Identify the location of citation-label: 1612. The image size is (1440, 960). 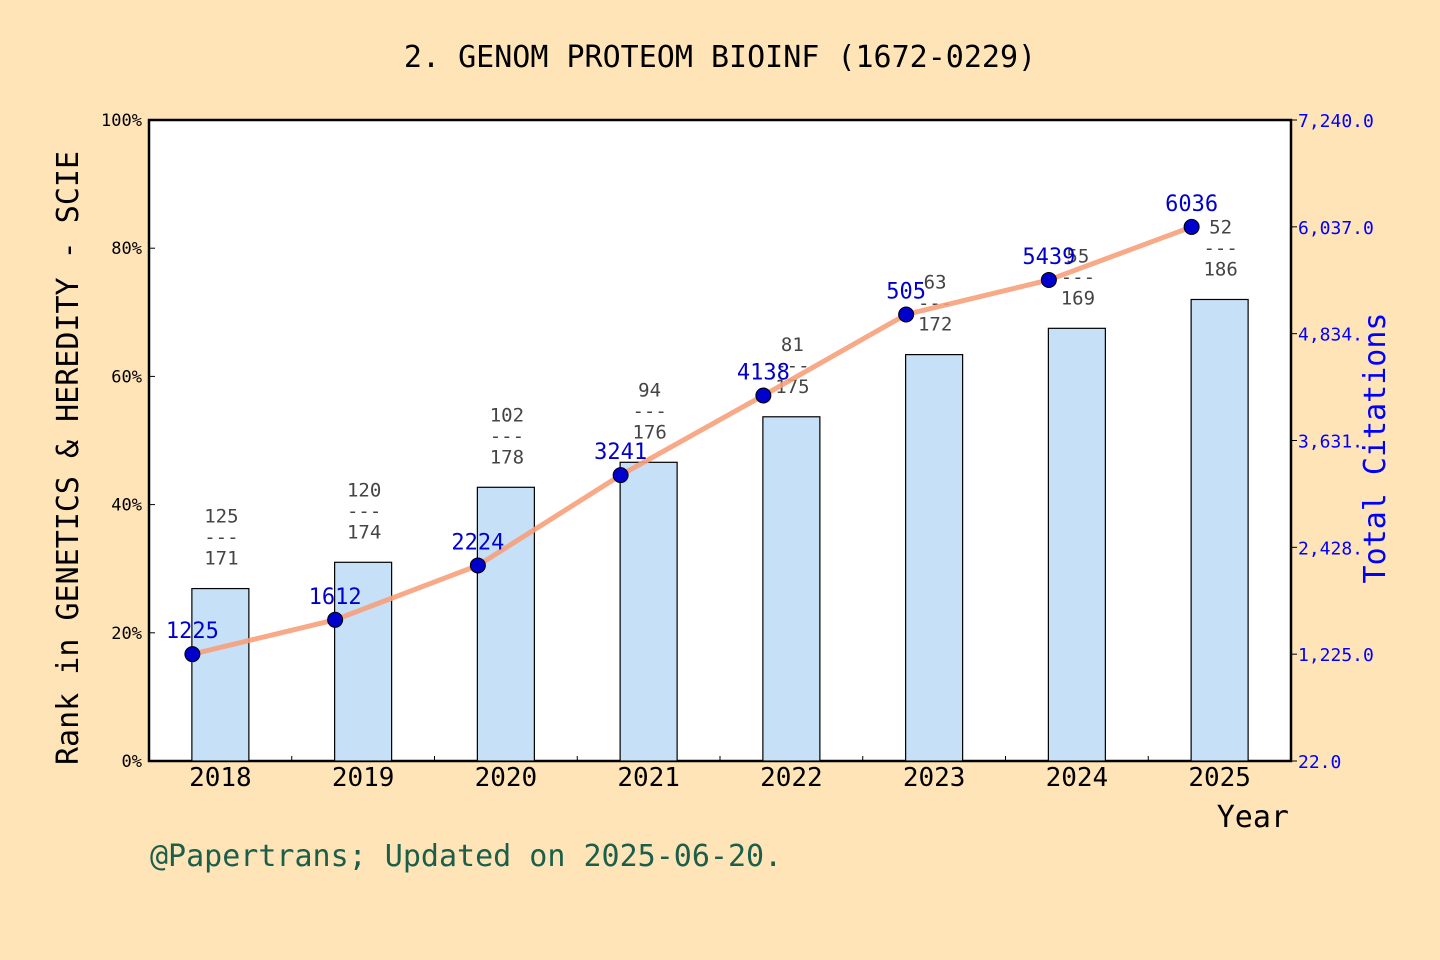
(335, 597).